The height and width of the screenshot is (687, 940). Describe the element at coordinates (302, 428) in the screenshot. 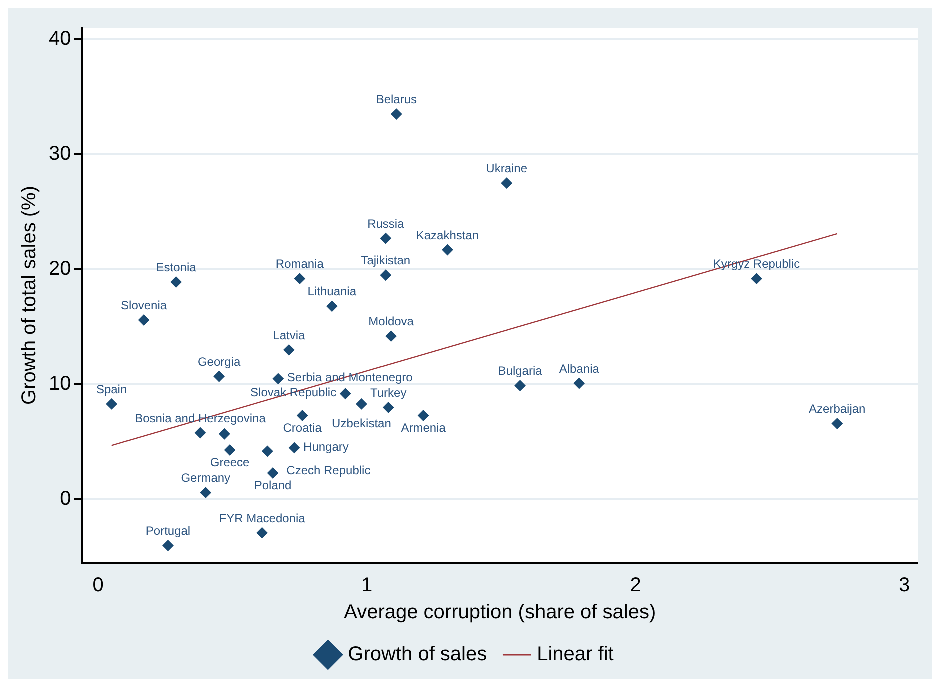

I see `annotation: Croatia` at that location.